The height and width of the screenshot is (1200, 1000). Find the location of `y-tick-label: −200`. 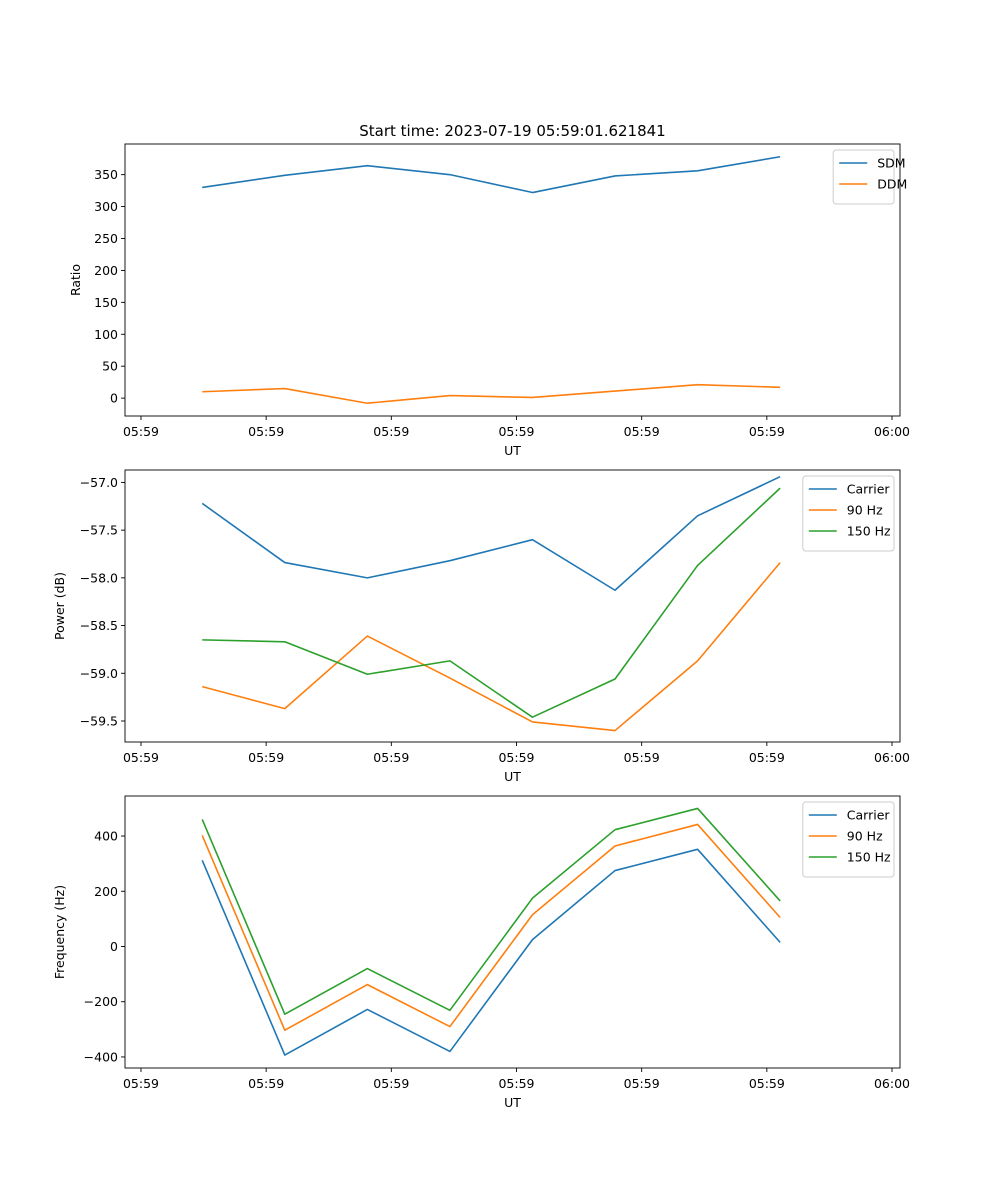

y-tick-label: −200 is located at coordinates (101, 1001).